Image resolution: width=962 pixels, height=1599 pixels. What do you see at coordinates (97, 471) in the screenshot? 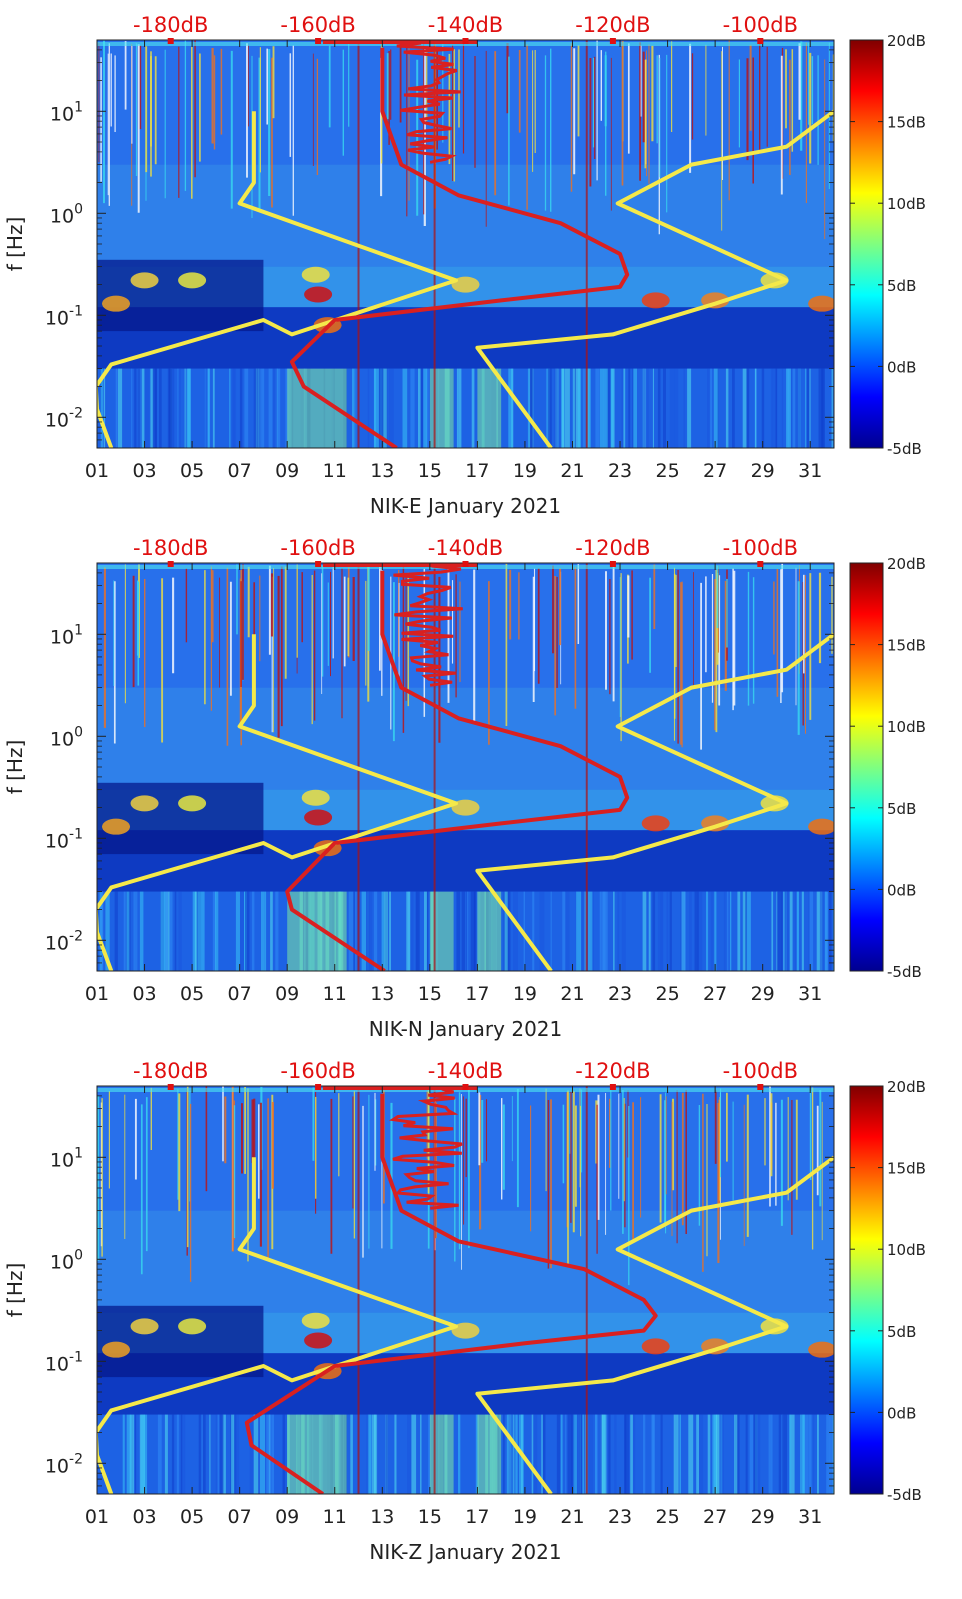
I see `x-tick-label: 01` at bounding box center [97, 471].